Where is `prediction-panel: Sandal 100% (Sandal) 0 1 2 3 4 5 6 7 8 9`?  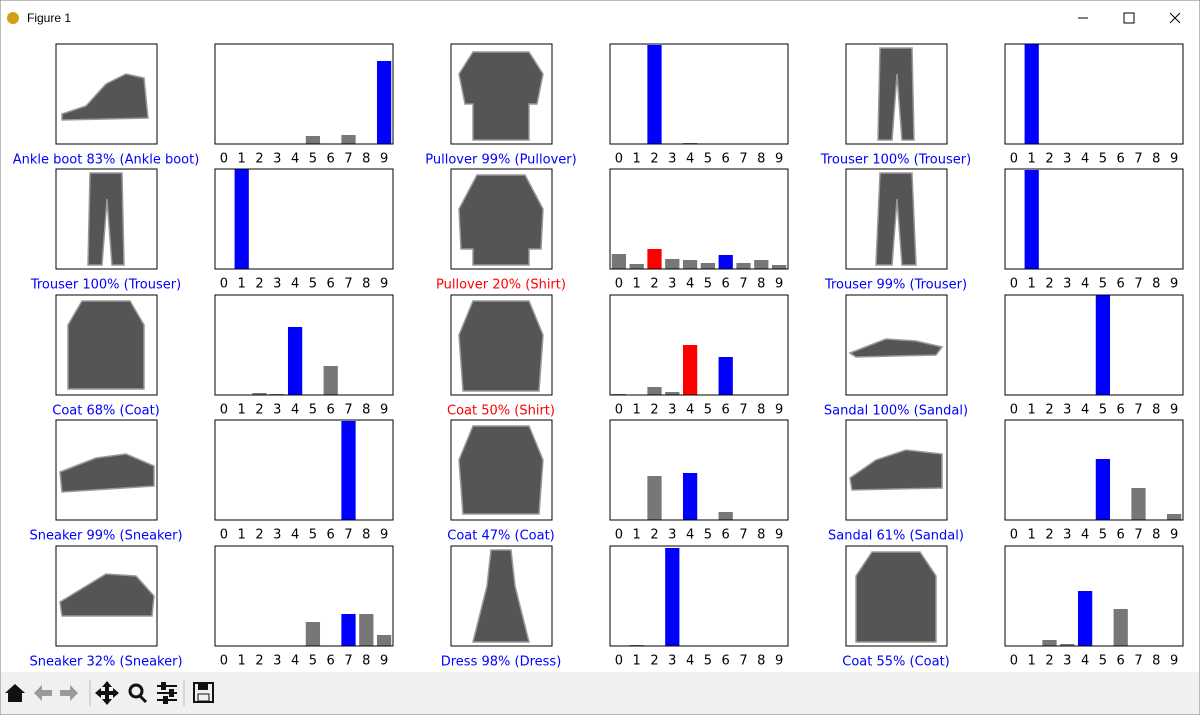 prediction-panel: Sandal 100% (Sandal) 0 1 2 3 4 5 6 7 8 9 is located at coordinates (1004, 356).